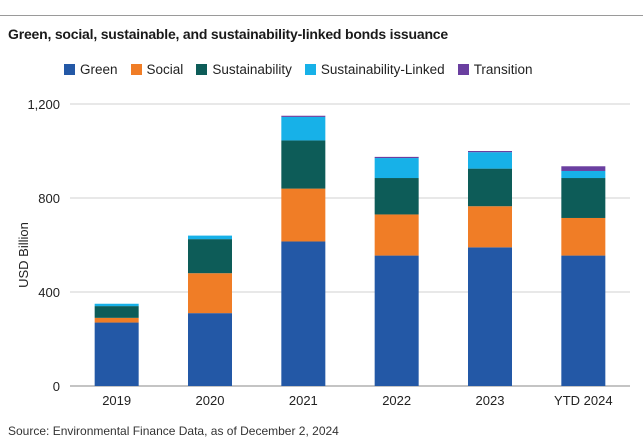 The image size is (643, 447). What do you see at coordinates (303, 215) in the screenshot?
I see `bar-social-2021` at bounding box center [303, 215].